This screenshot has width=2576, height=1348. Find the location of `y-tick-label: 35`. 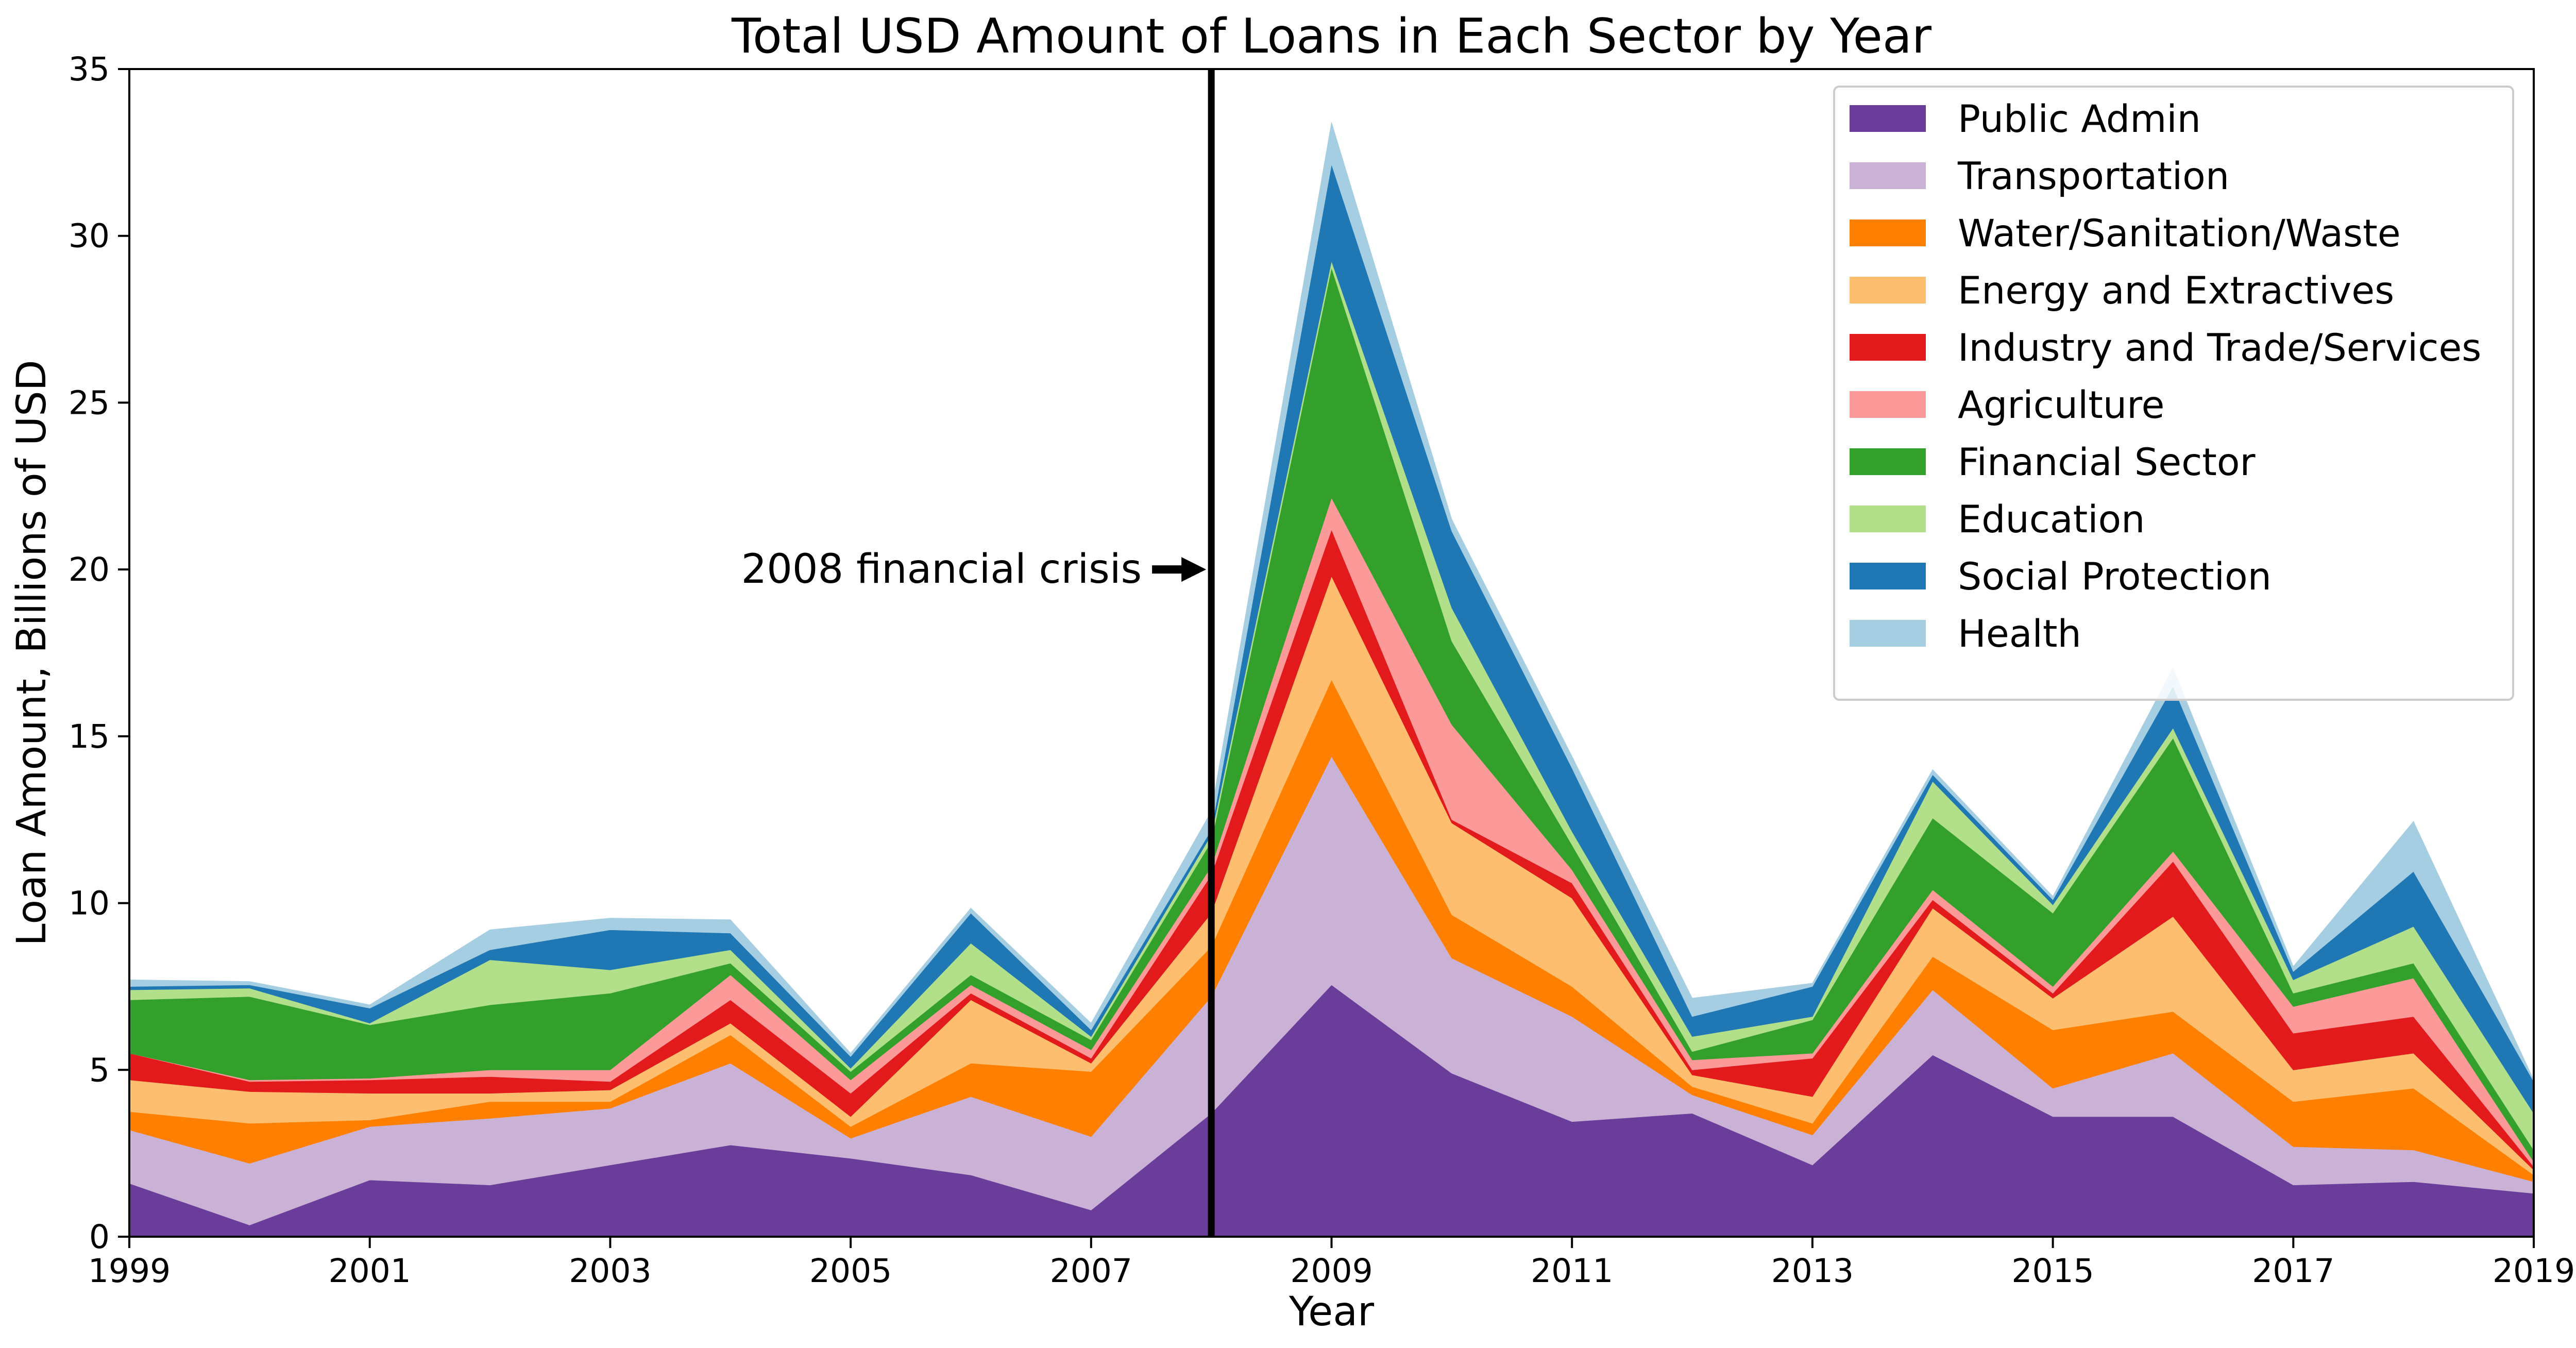

y-tick-label: 35 is located at coordinates (89, 69).